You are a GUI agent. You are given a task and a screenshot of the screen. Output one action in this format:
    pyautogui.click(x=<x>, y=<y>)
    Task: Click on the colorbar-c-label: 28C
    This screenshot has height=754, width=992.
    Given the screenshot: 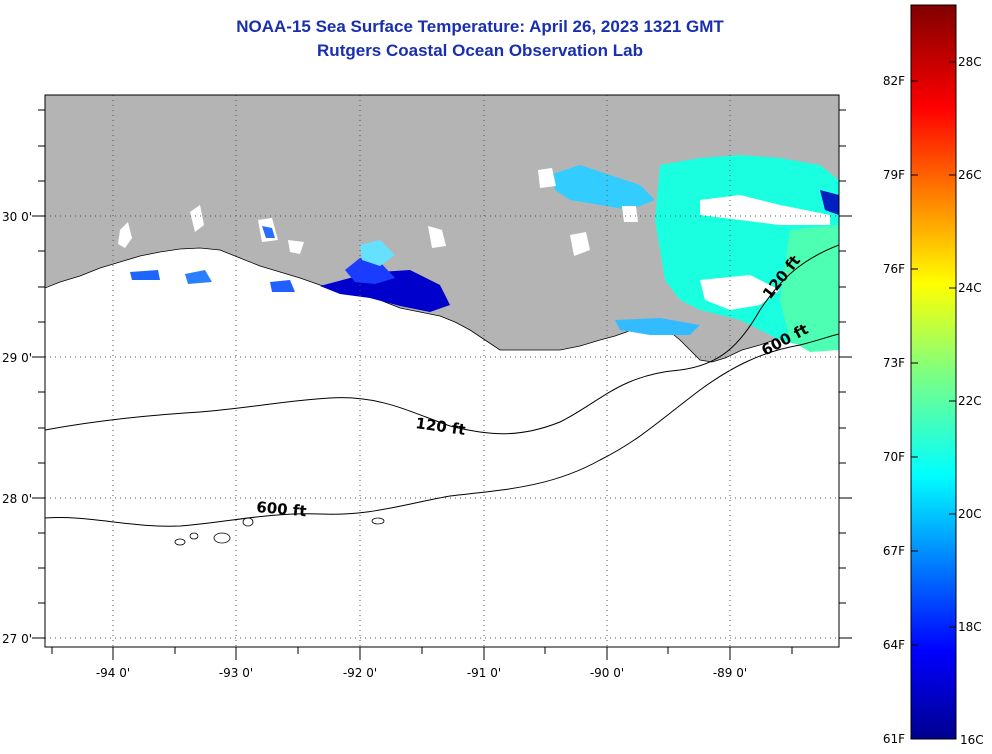 What is the action you would take?
    pyautogui.click(x=970, y=62)
    